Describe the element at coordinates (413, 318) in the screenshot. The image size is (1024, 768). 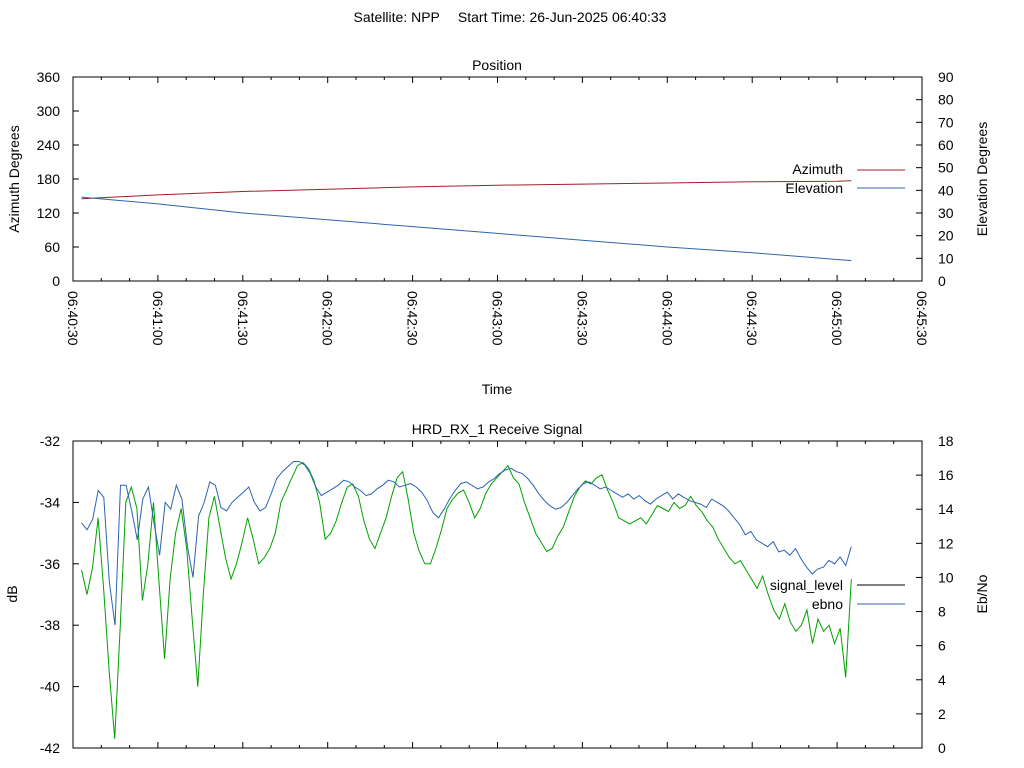
I see `time-tick-label: 06:42:30` at that location.